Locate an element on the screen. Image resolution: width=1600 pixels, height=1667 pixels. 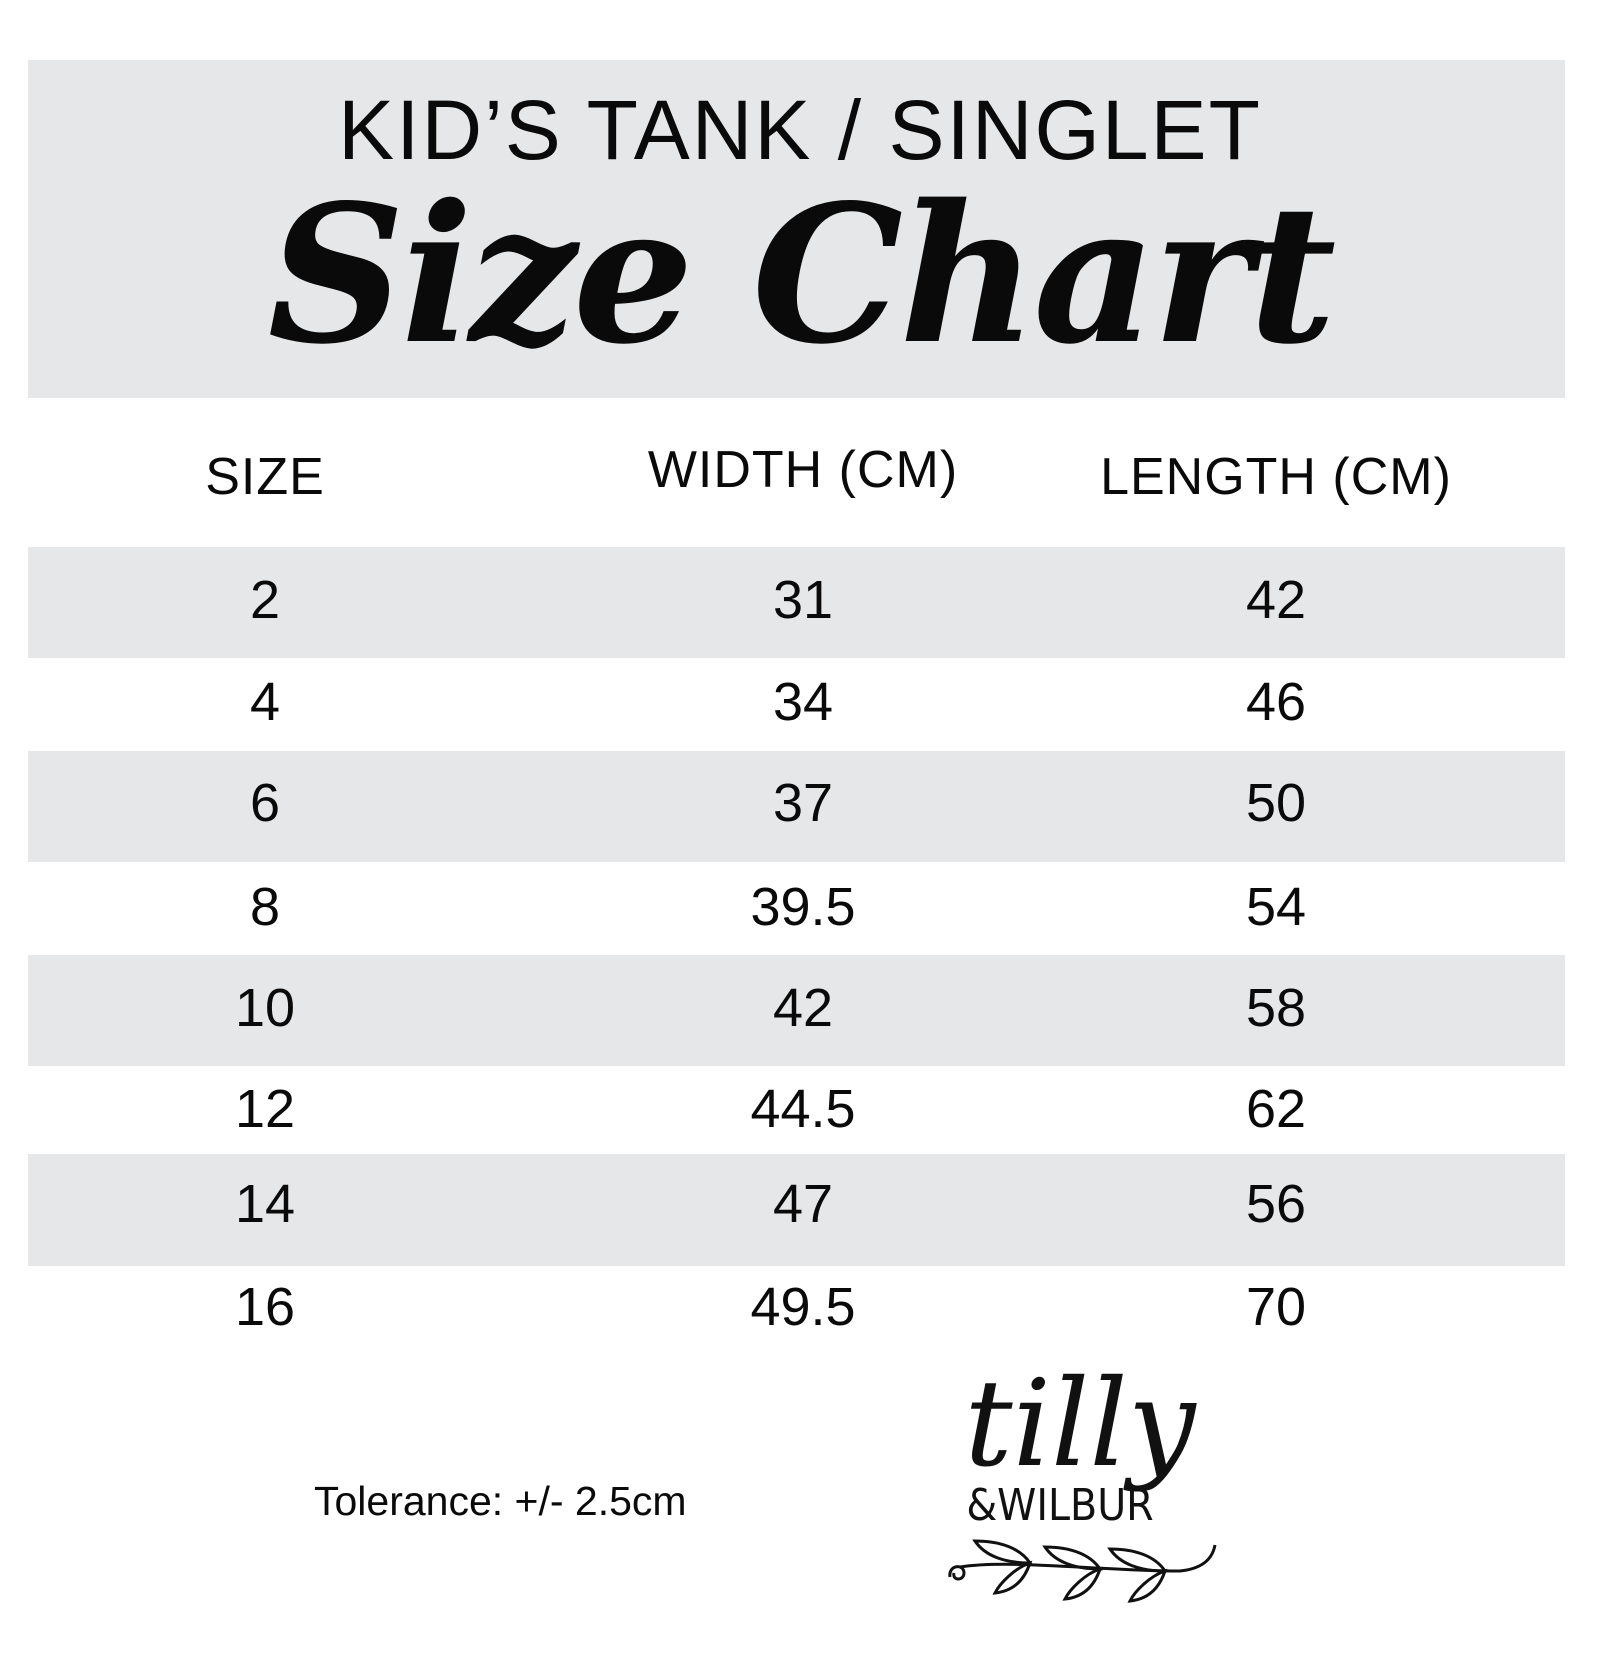
leaf-branch-icon is located at coordinates (1082, 1571).